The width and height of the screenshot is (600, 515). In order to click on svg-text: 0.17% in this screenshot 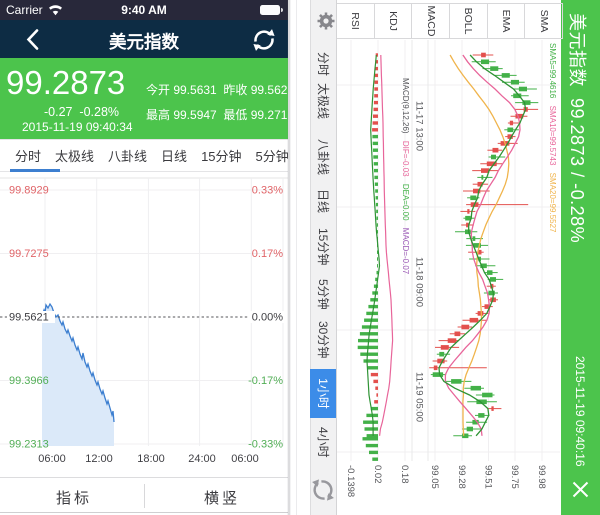, I will do `click(267, 254)`.